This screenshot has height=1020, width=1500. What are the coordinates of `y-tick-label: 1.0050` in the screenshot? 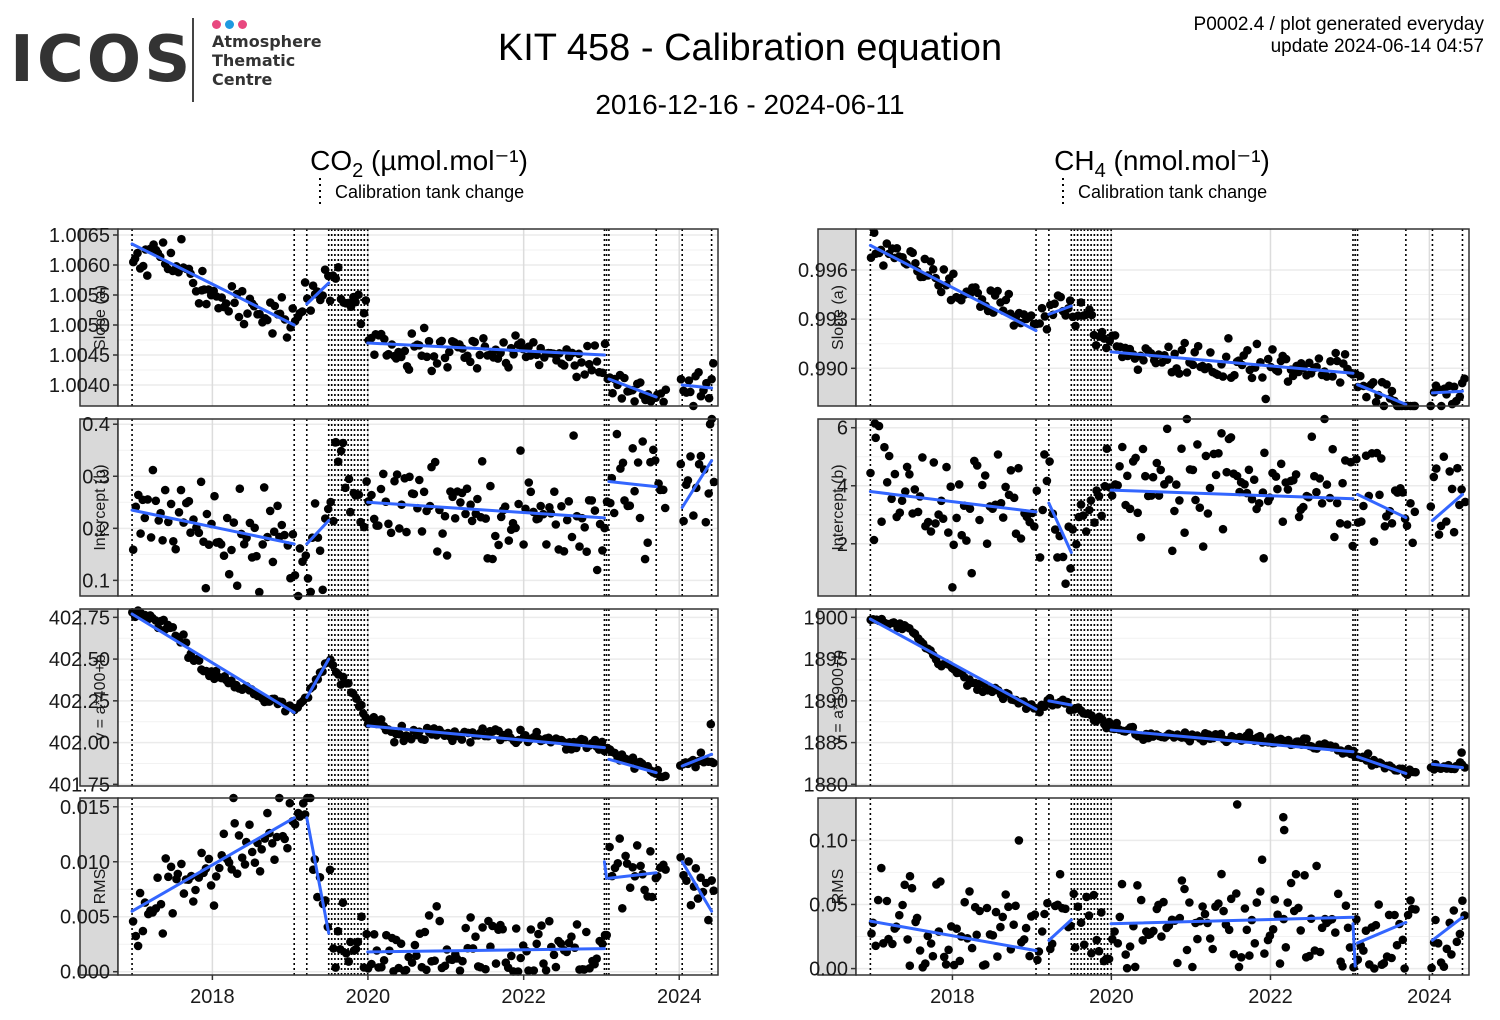 It's located at (79, 326).